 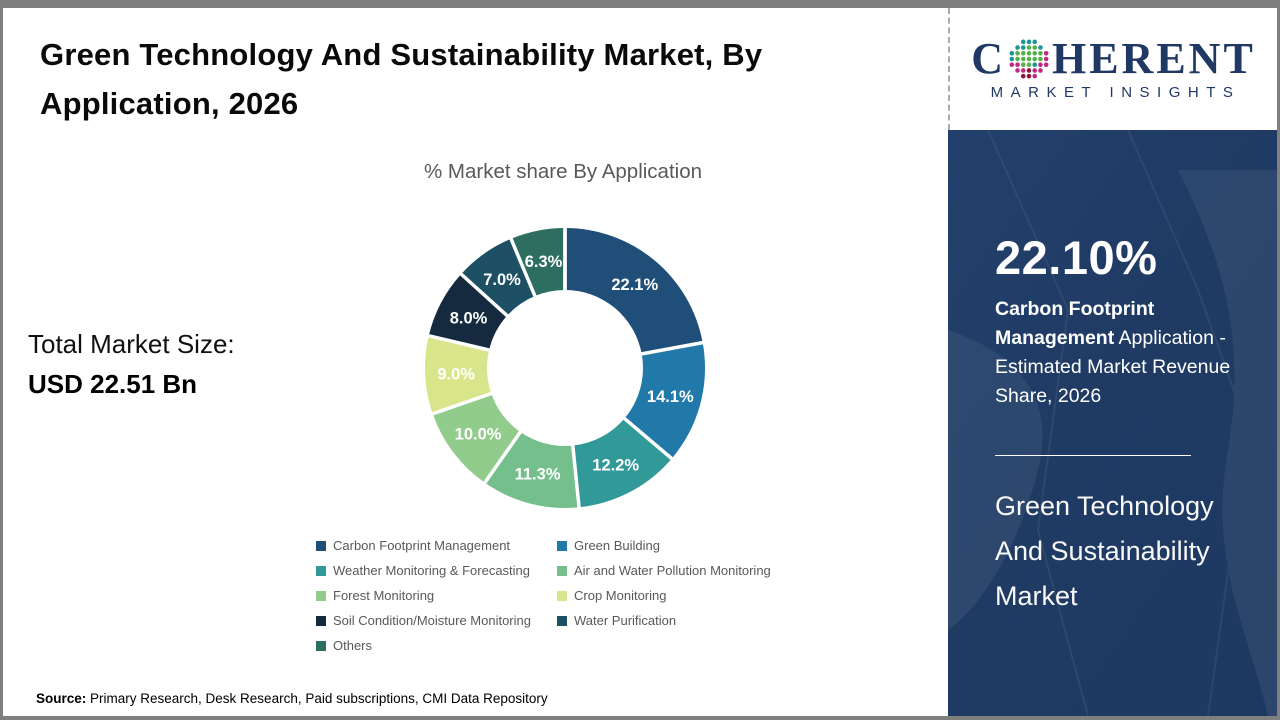 I want to click on donut-data-label: 11.3%, so click(x=538, y=474).